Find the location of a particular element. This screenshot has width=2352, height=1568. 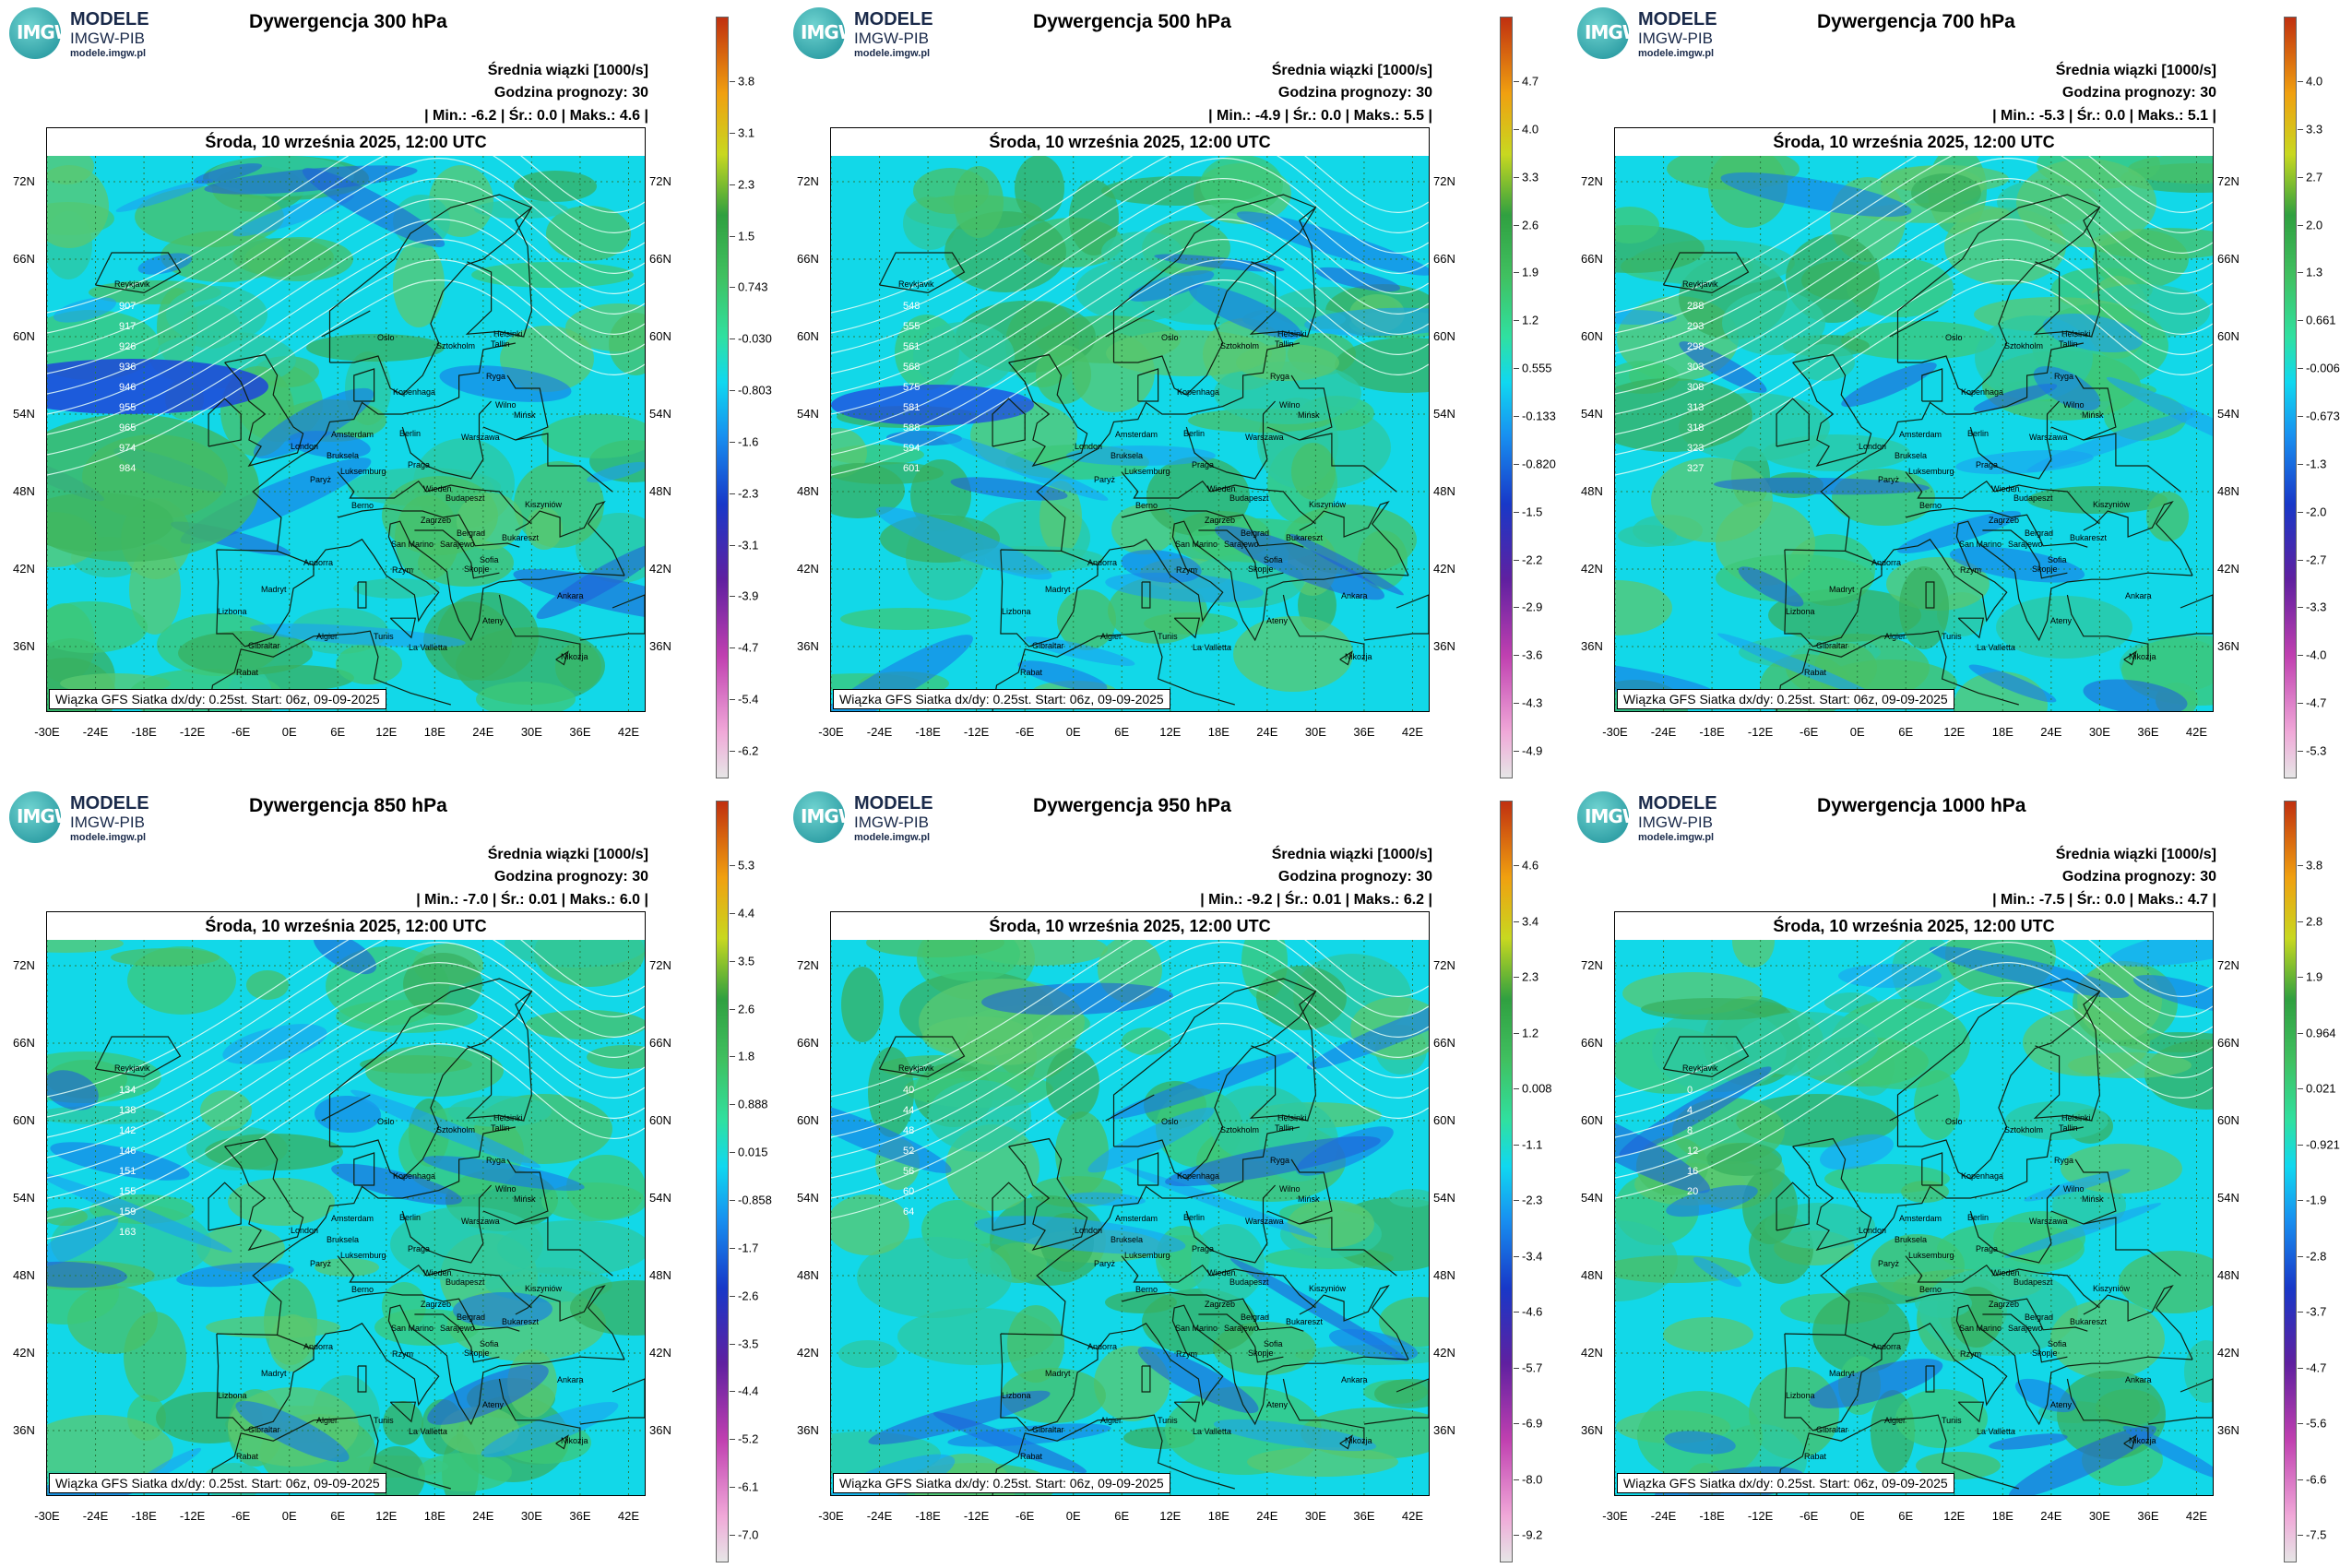

city-label: Amsterdam is located at coordinates (1136, 1218).